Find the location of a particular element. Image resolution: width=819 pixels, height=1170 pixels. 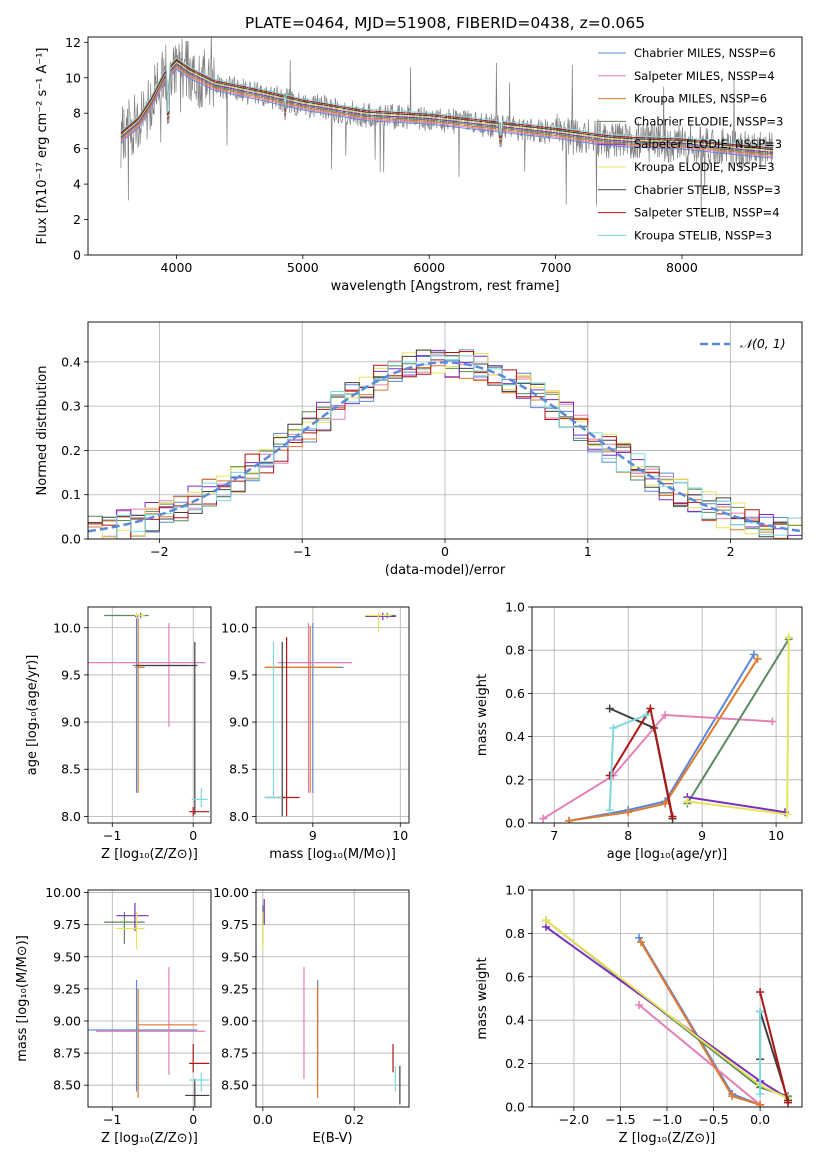

plot-area-weight_vs_Z is located at coordinates (667, 1011).